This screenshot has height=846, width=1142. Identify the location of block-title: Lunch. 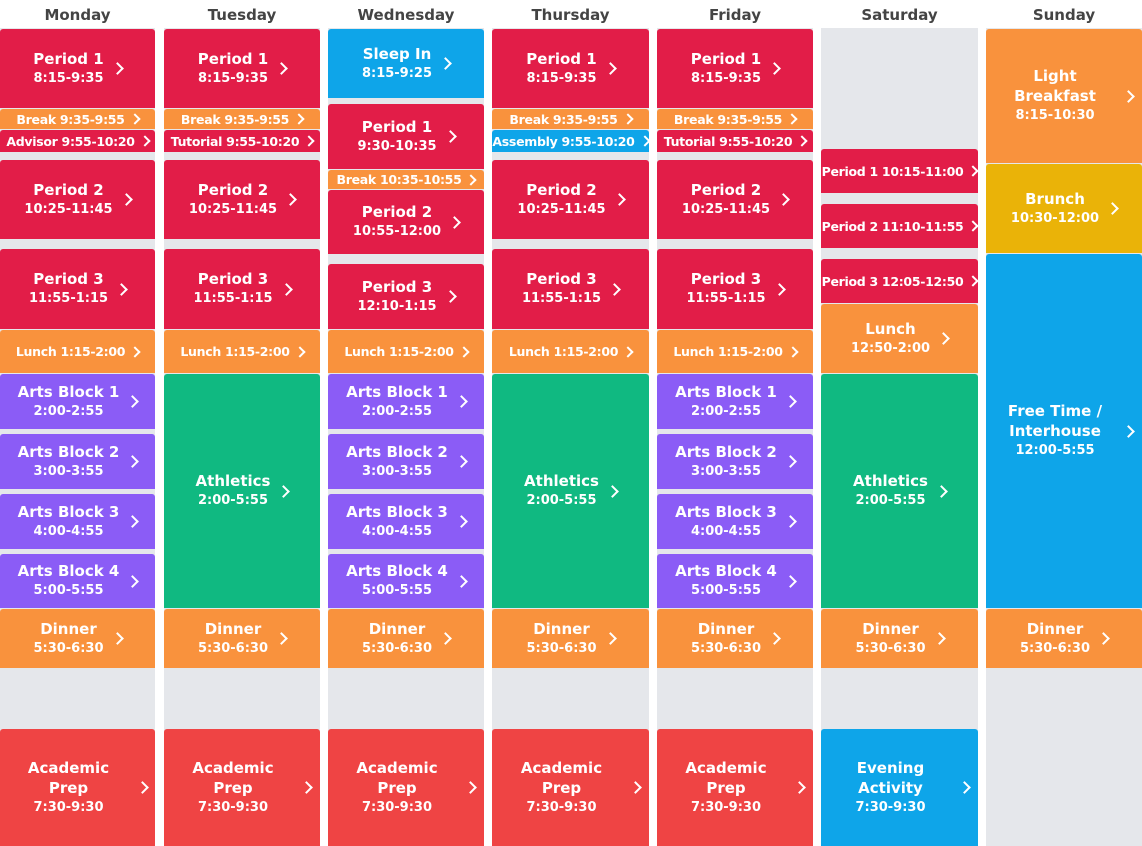
(890, 328).